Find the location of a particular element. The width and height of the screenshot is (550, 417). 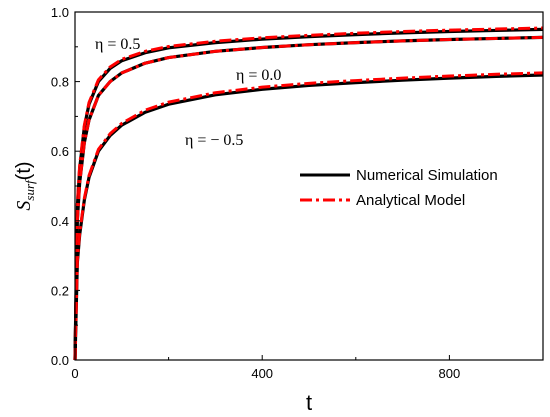

annotation-eta-negative: η = − 0.5 is located at coordinates (214, 140).